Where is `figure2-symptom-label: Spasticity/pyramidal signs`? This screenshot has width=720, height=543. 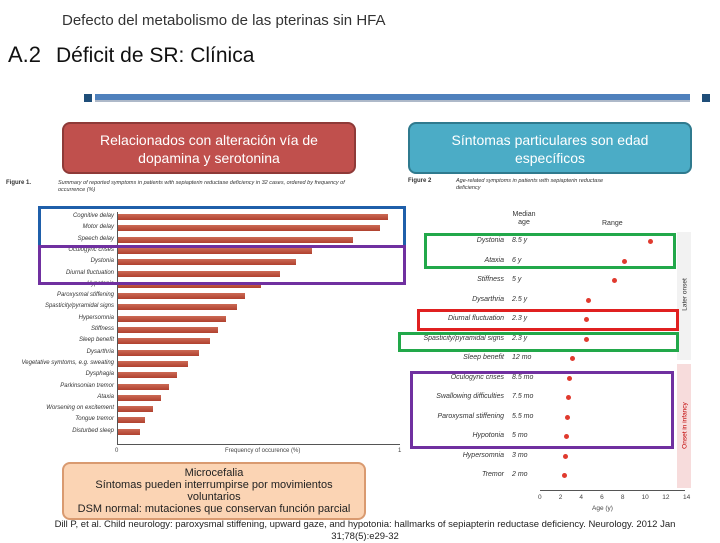 figure2-symptom-label: Spasticity/pyramidal signs is located at coordinates (463, 338).